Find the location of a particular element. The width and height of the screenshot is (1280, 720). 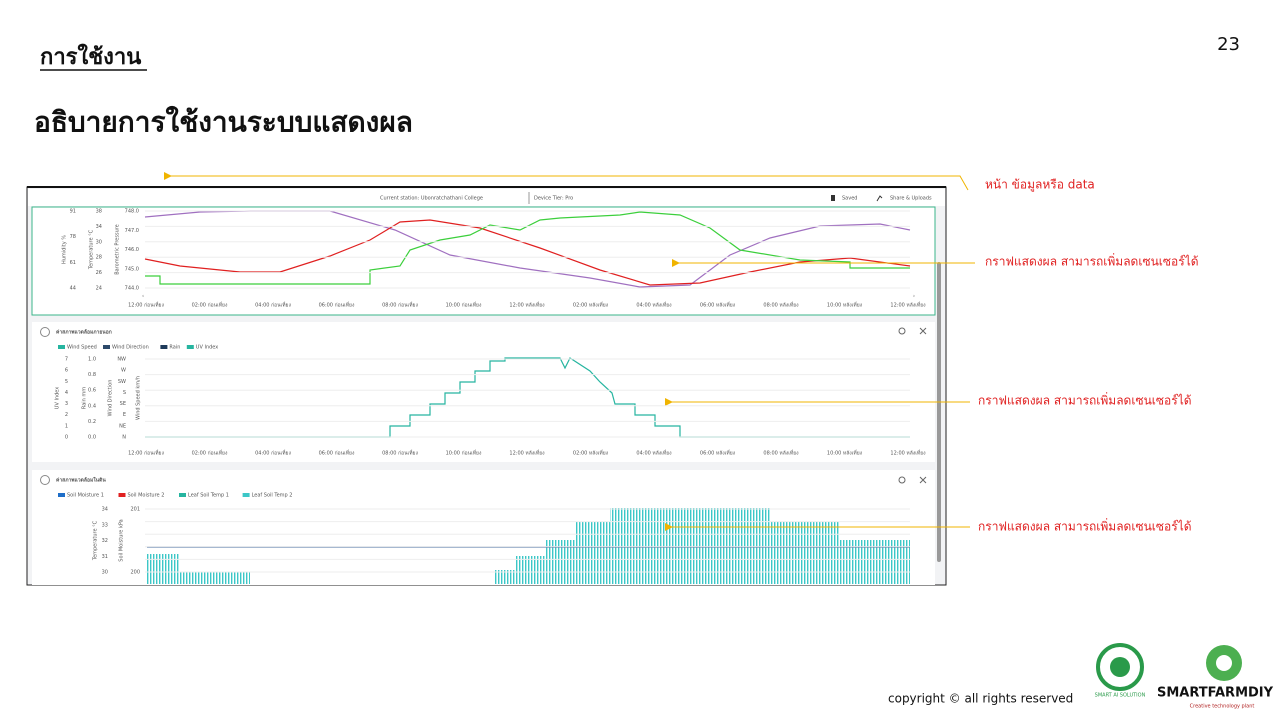

y-tick-label: 33 is located at coordinates (105, 525).